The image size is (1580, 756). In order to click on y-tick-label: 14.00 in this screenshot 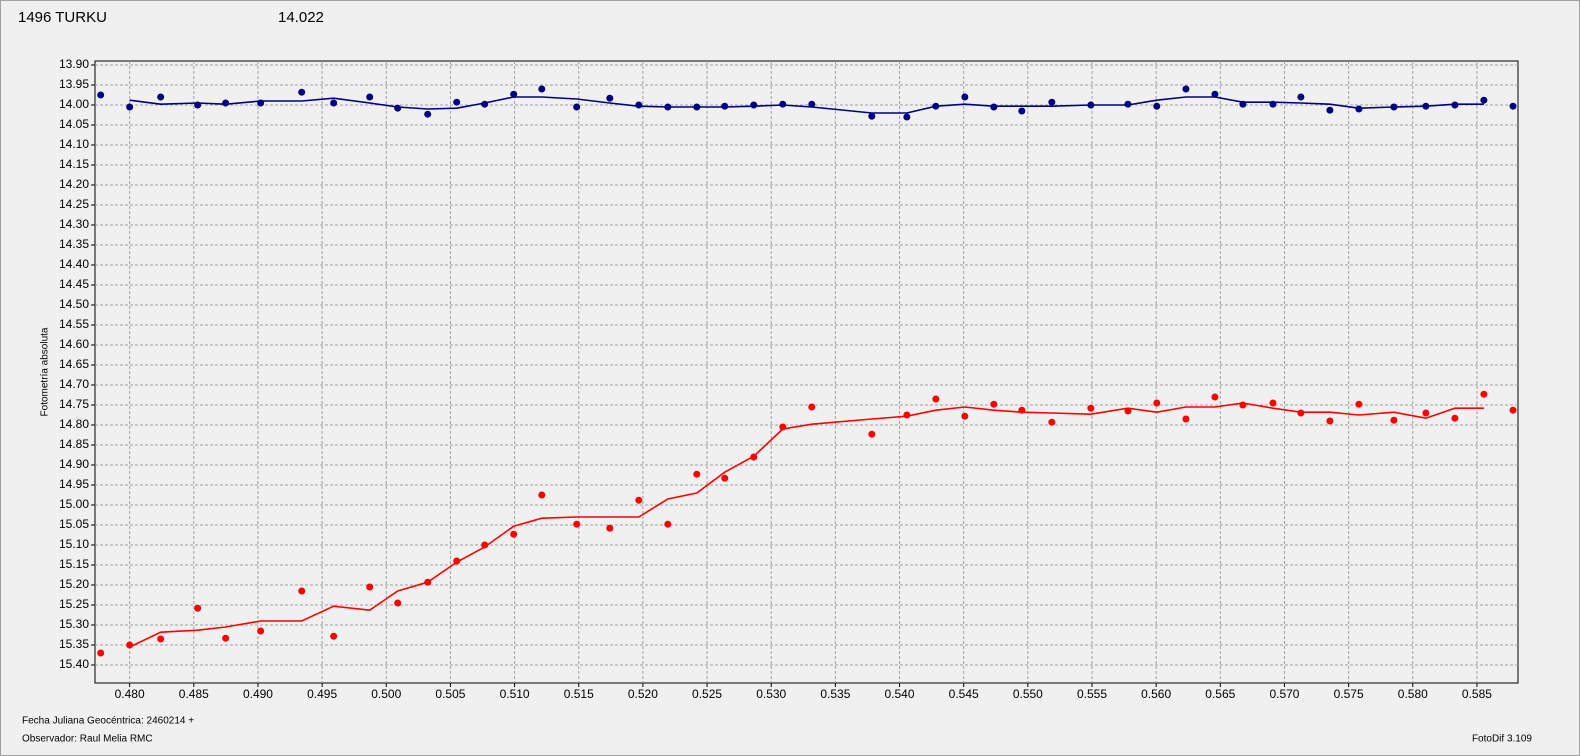, I will do `click(74, 104)`.